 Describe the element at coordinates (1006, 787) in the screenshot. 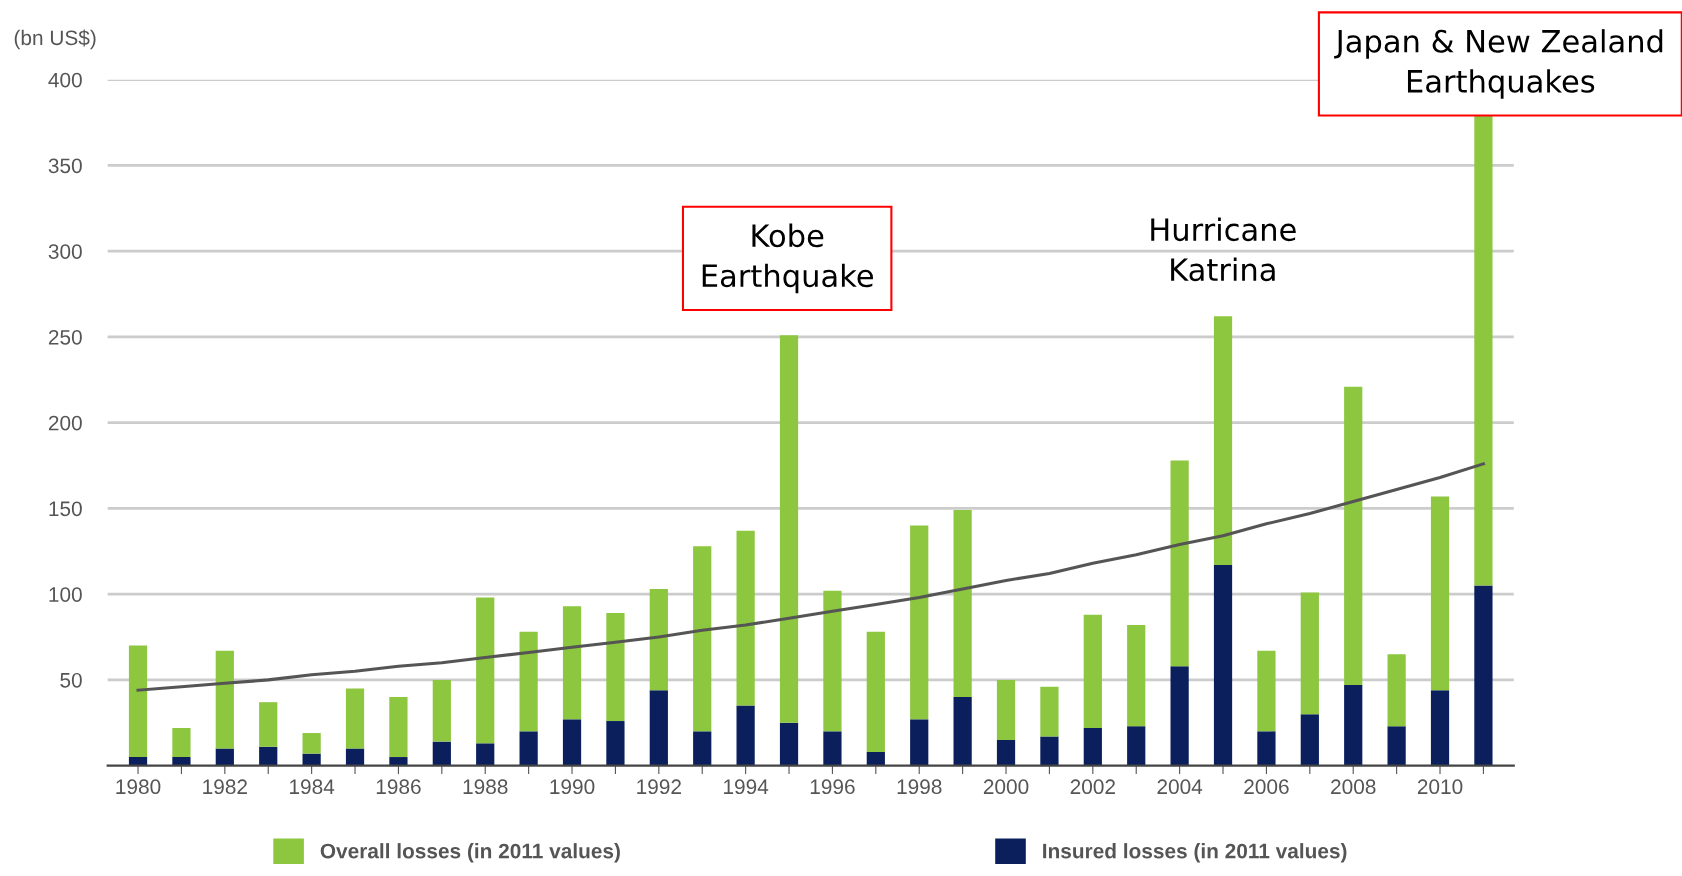

I see `x-tick-label: 2000` at that location.